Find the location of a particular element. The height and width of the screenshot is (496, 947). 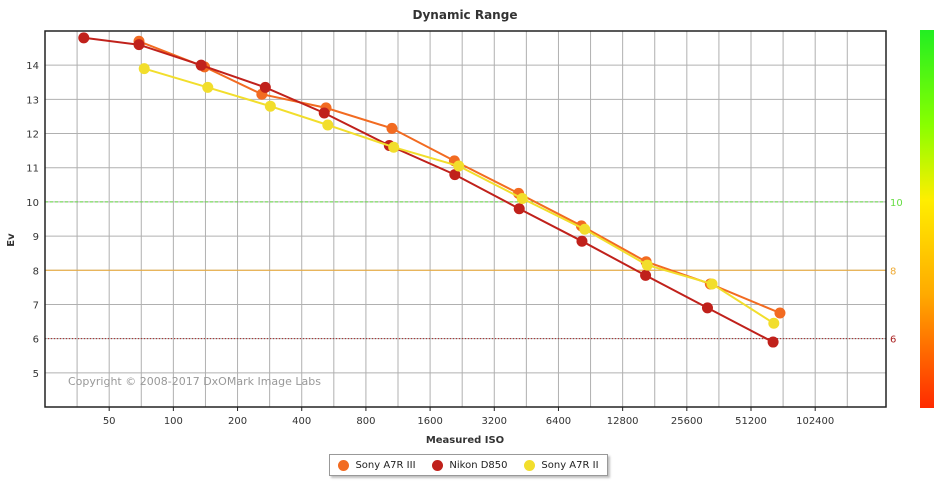

legend-item-sony-a7r-iii: Sony A7R III is located at coordinates (377, 465).